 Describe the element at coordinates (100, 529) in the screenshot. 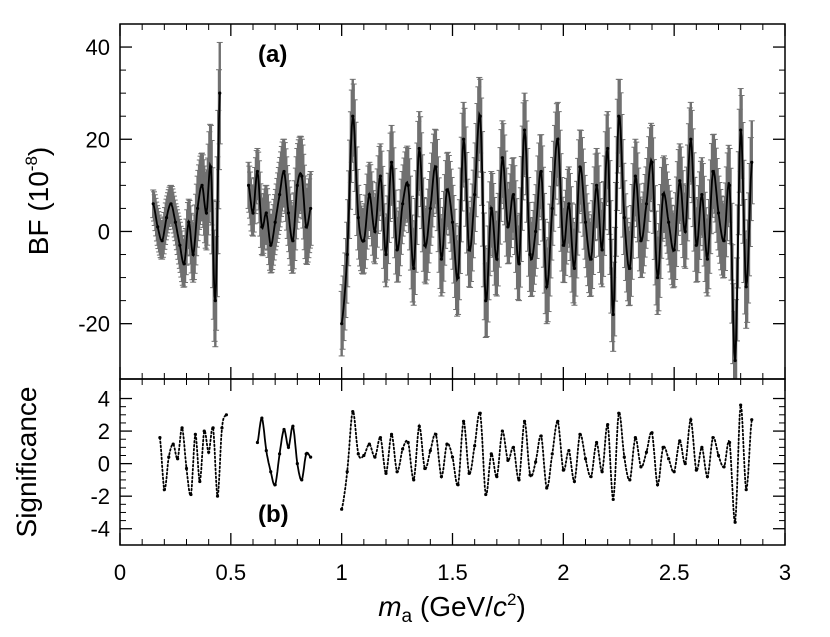

I see `y-tick-label: -4` at that location.